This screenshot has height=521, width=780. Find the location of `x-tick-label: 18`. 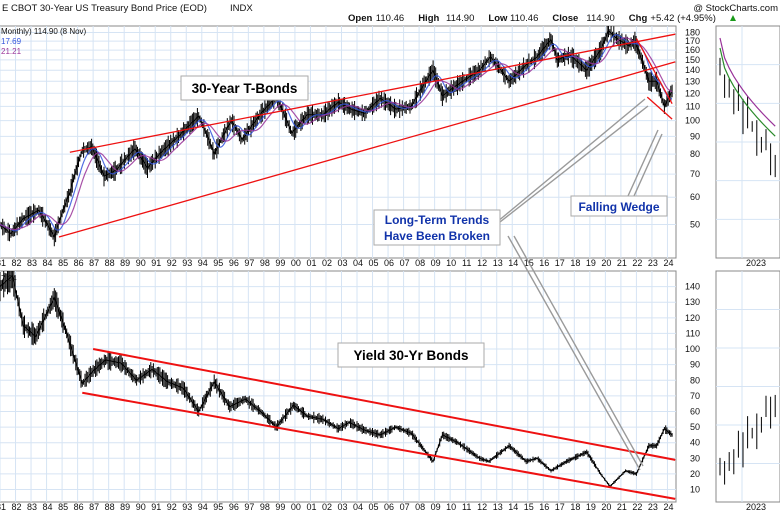

x-tick-label: 18 is located at coordinates (575, 507).